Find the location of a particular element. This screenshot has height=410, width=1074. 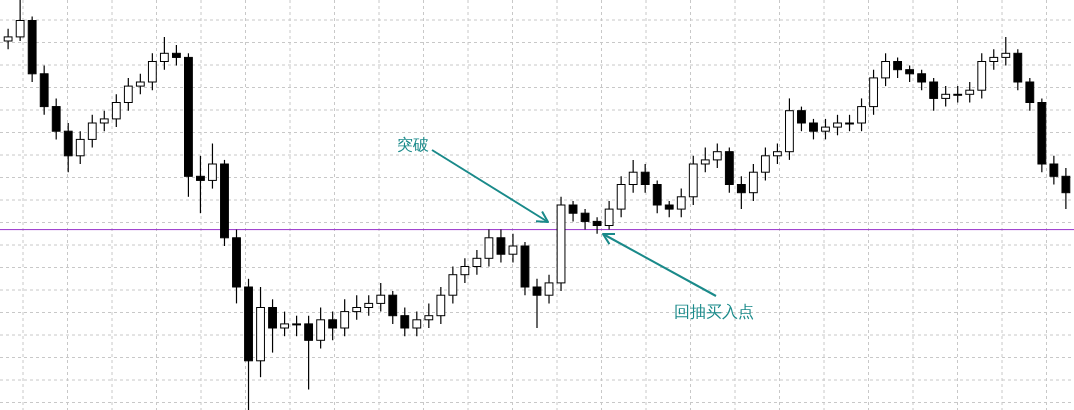

annotation: 回抽买入点 is located at coordinates (714, 311).